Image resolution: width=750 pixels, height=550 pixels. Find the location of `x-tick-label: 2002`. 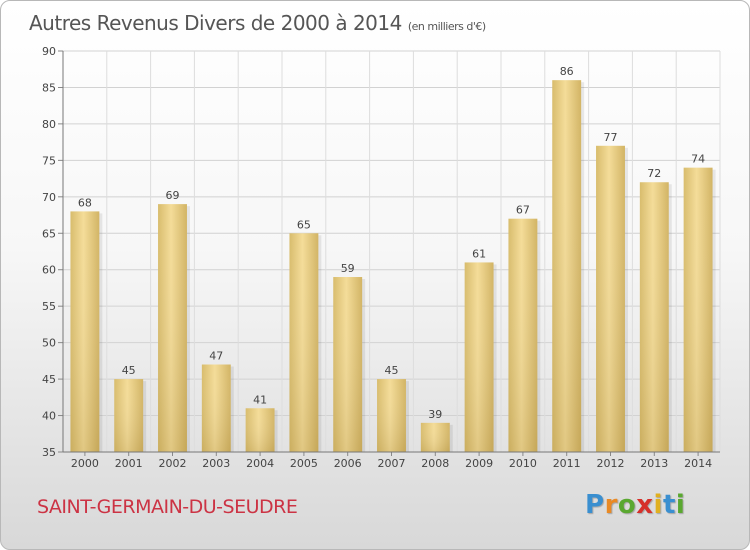

x-tick-label: 2002 is located at coordinates (173, 463).